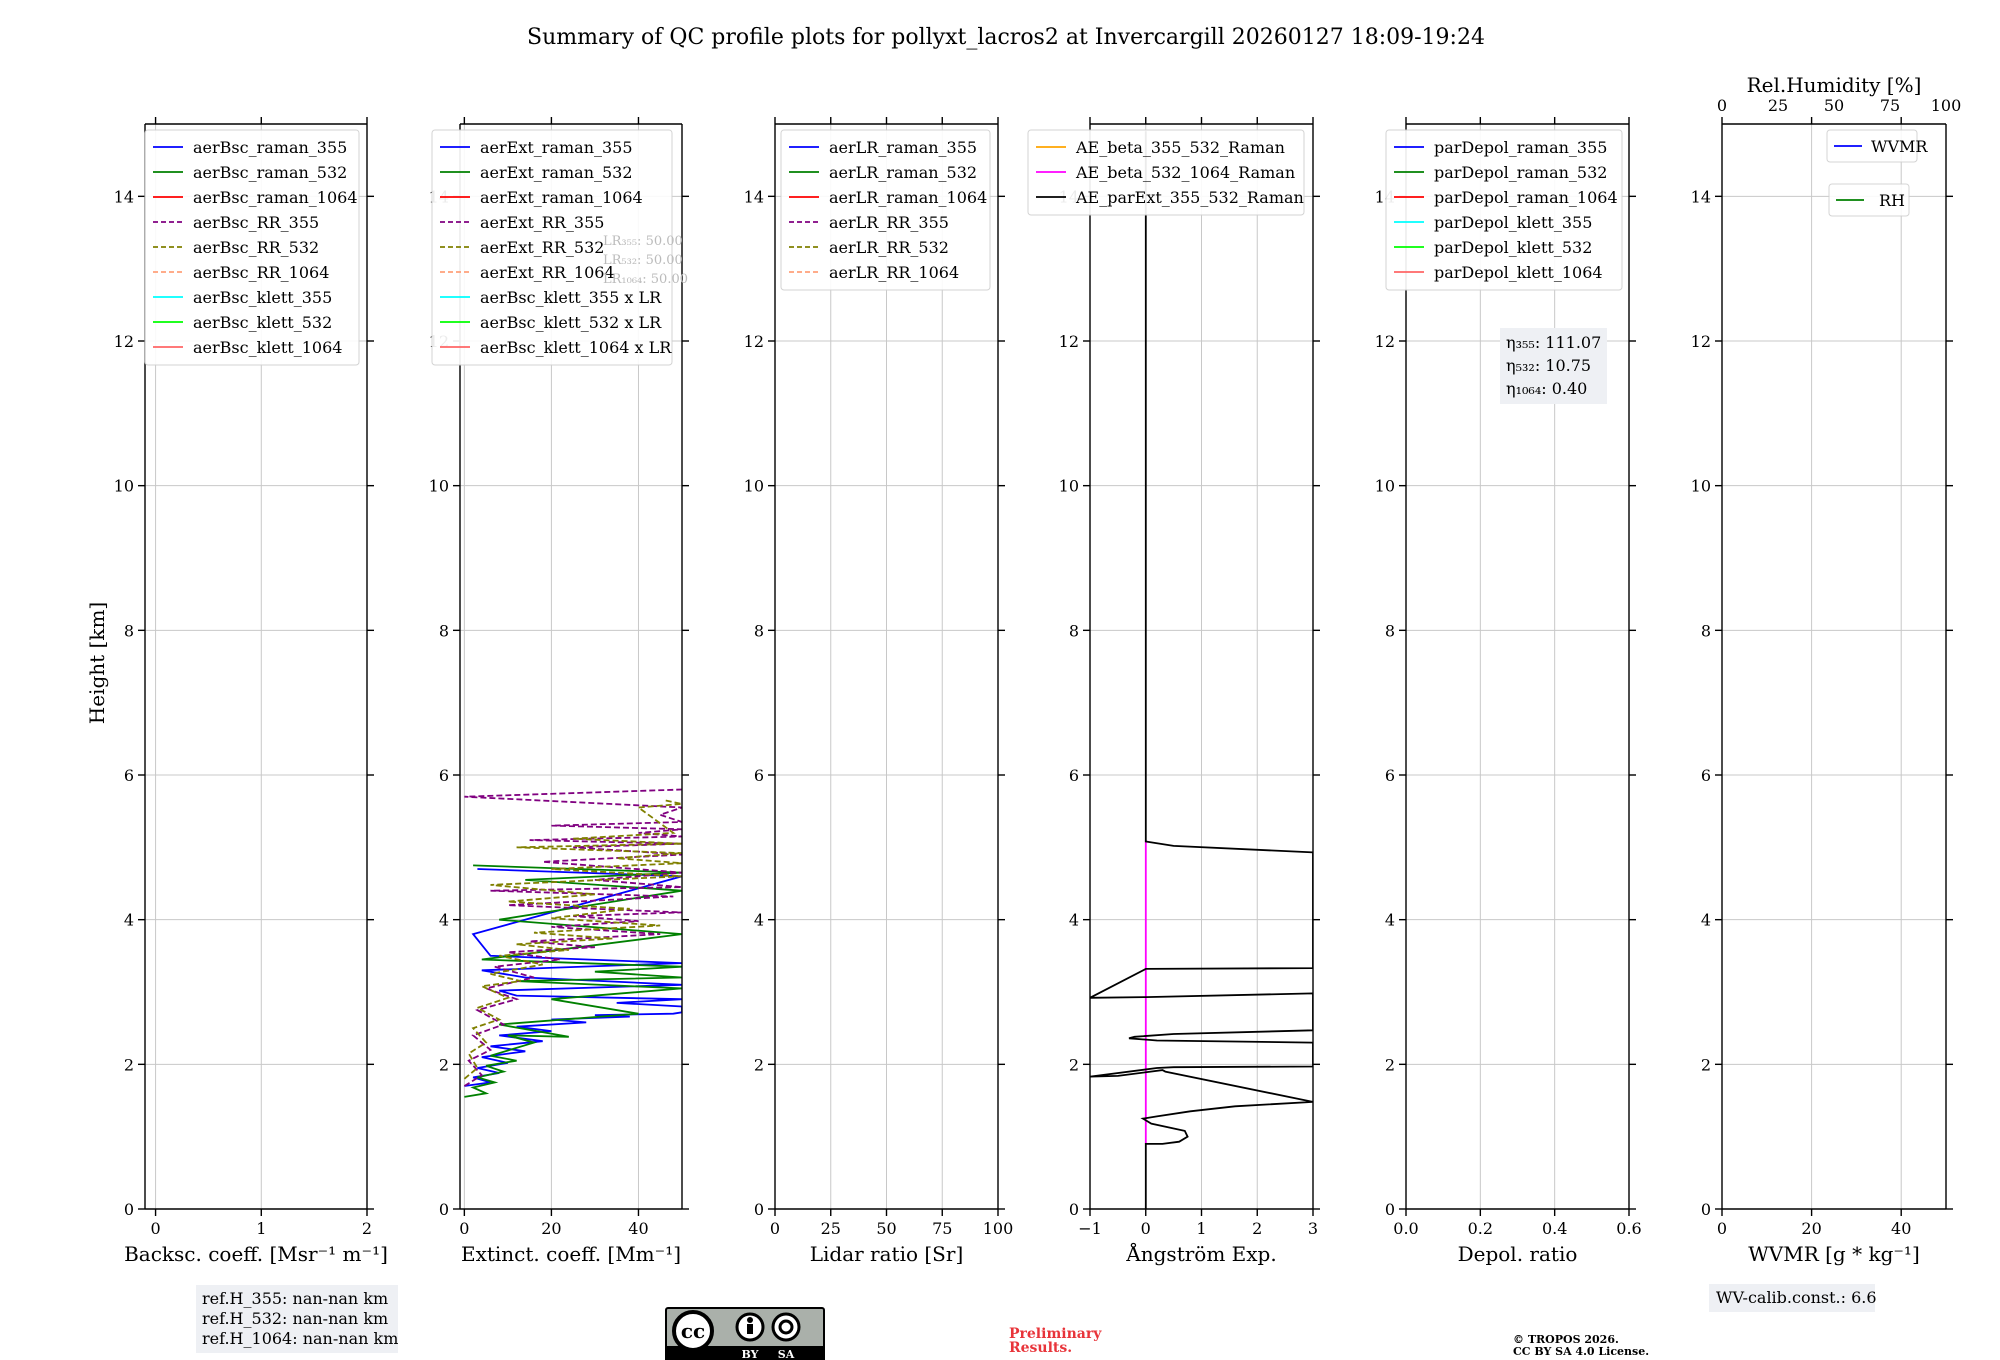  What do you see at coordinates (1701, 341) in the screenshot?
I see `wvmr-ytick-label: 12` at bounding box center [1701, 341].